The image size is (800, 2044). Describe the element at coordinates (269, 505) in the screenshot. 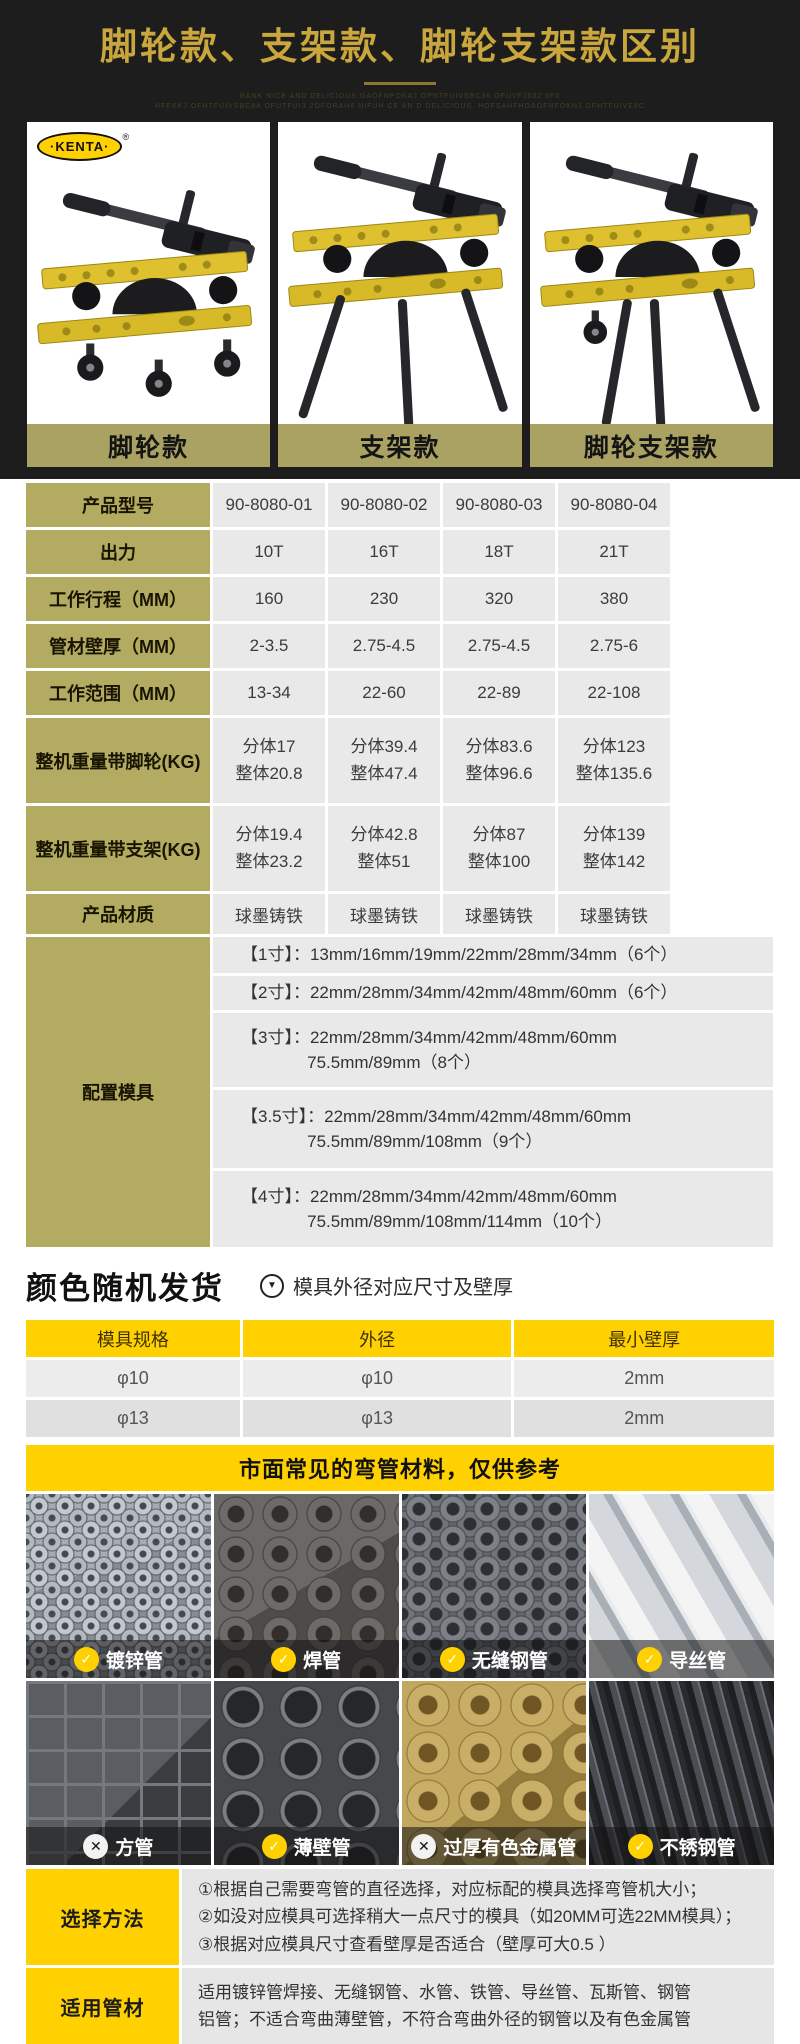

I see `spec-cell: 90-8080-01` at that location.